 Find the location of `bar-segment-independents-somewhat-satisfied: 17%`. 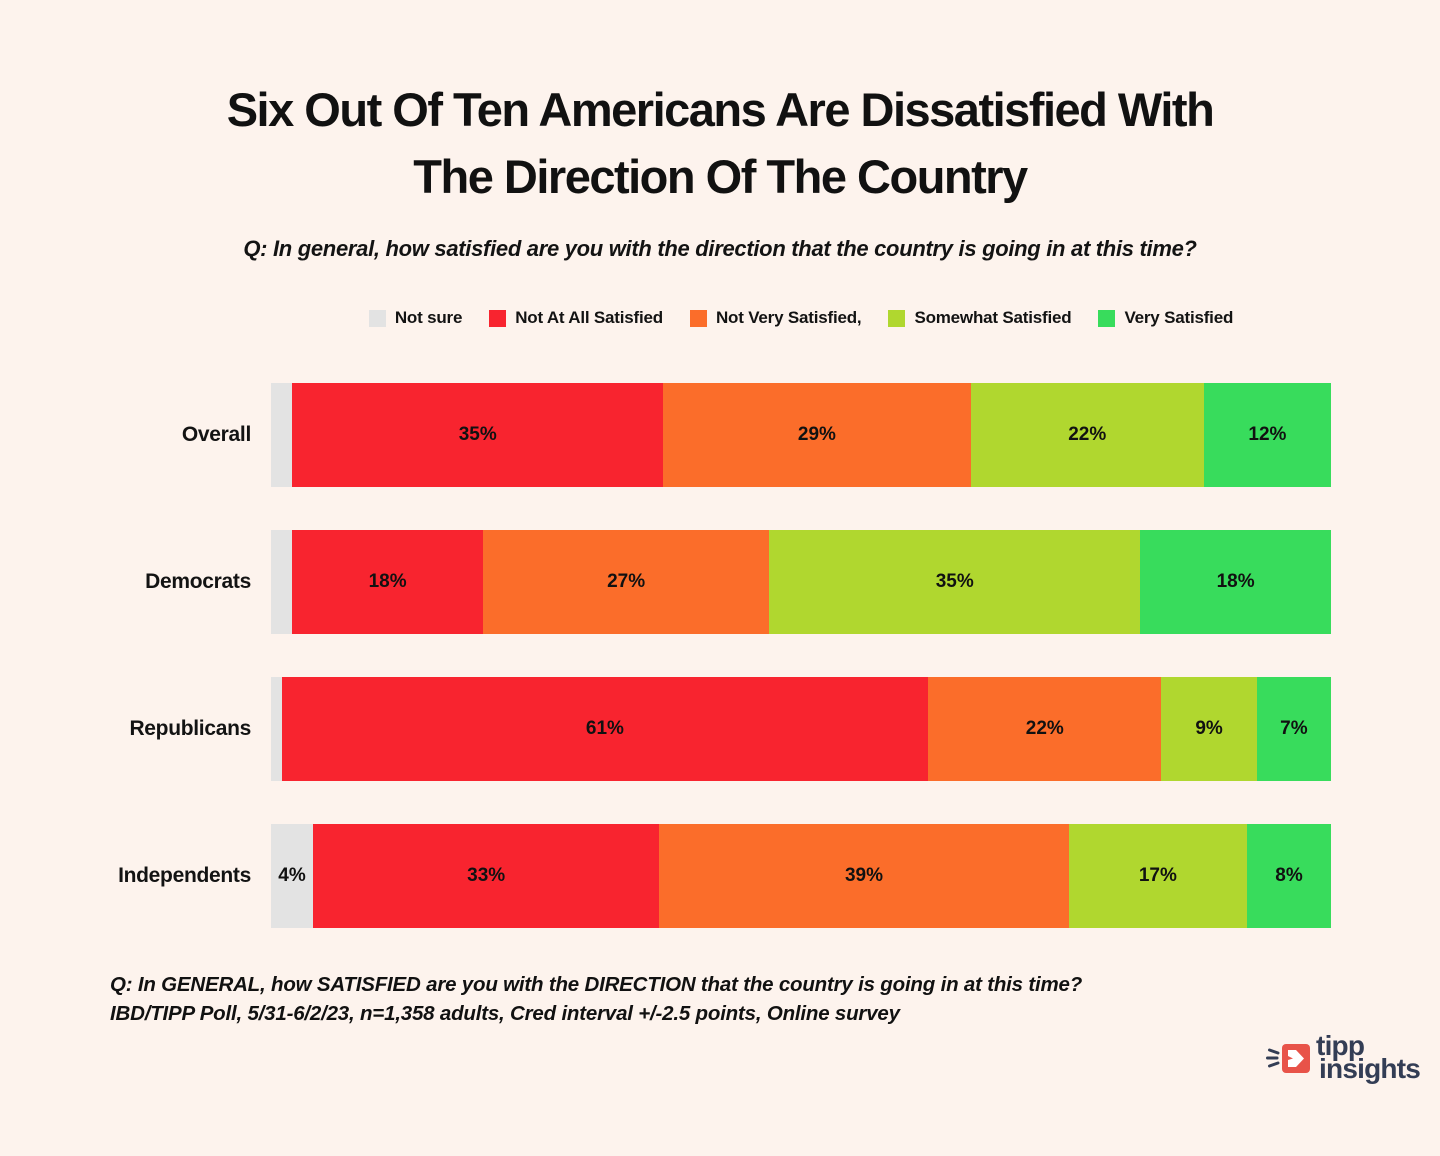

bar-segment-independents-somewhat-satisfied: 17% is located at coordinates (1158, 876).